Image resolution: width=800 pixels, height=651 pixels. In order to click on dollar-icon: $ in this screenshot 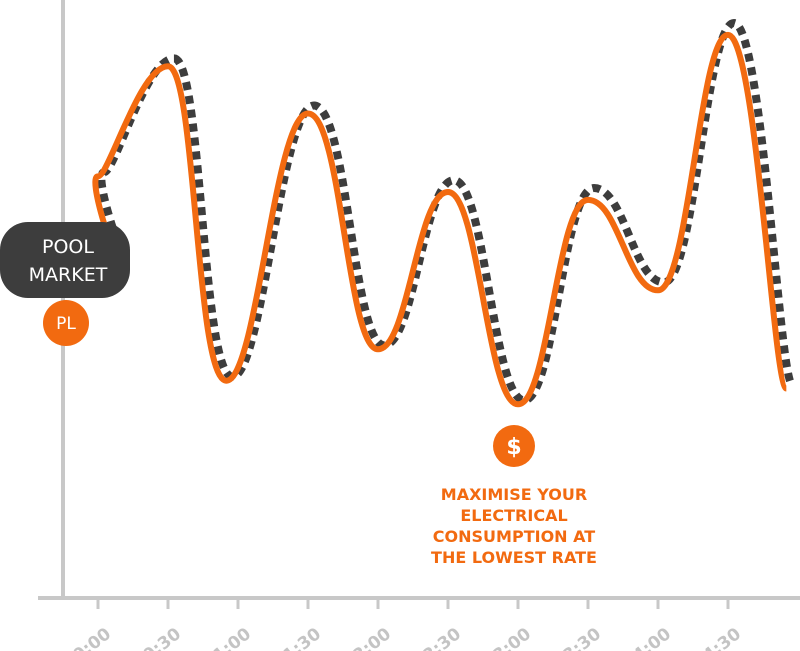, I will do `click(513, 447)`.